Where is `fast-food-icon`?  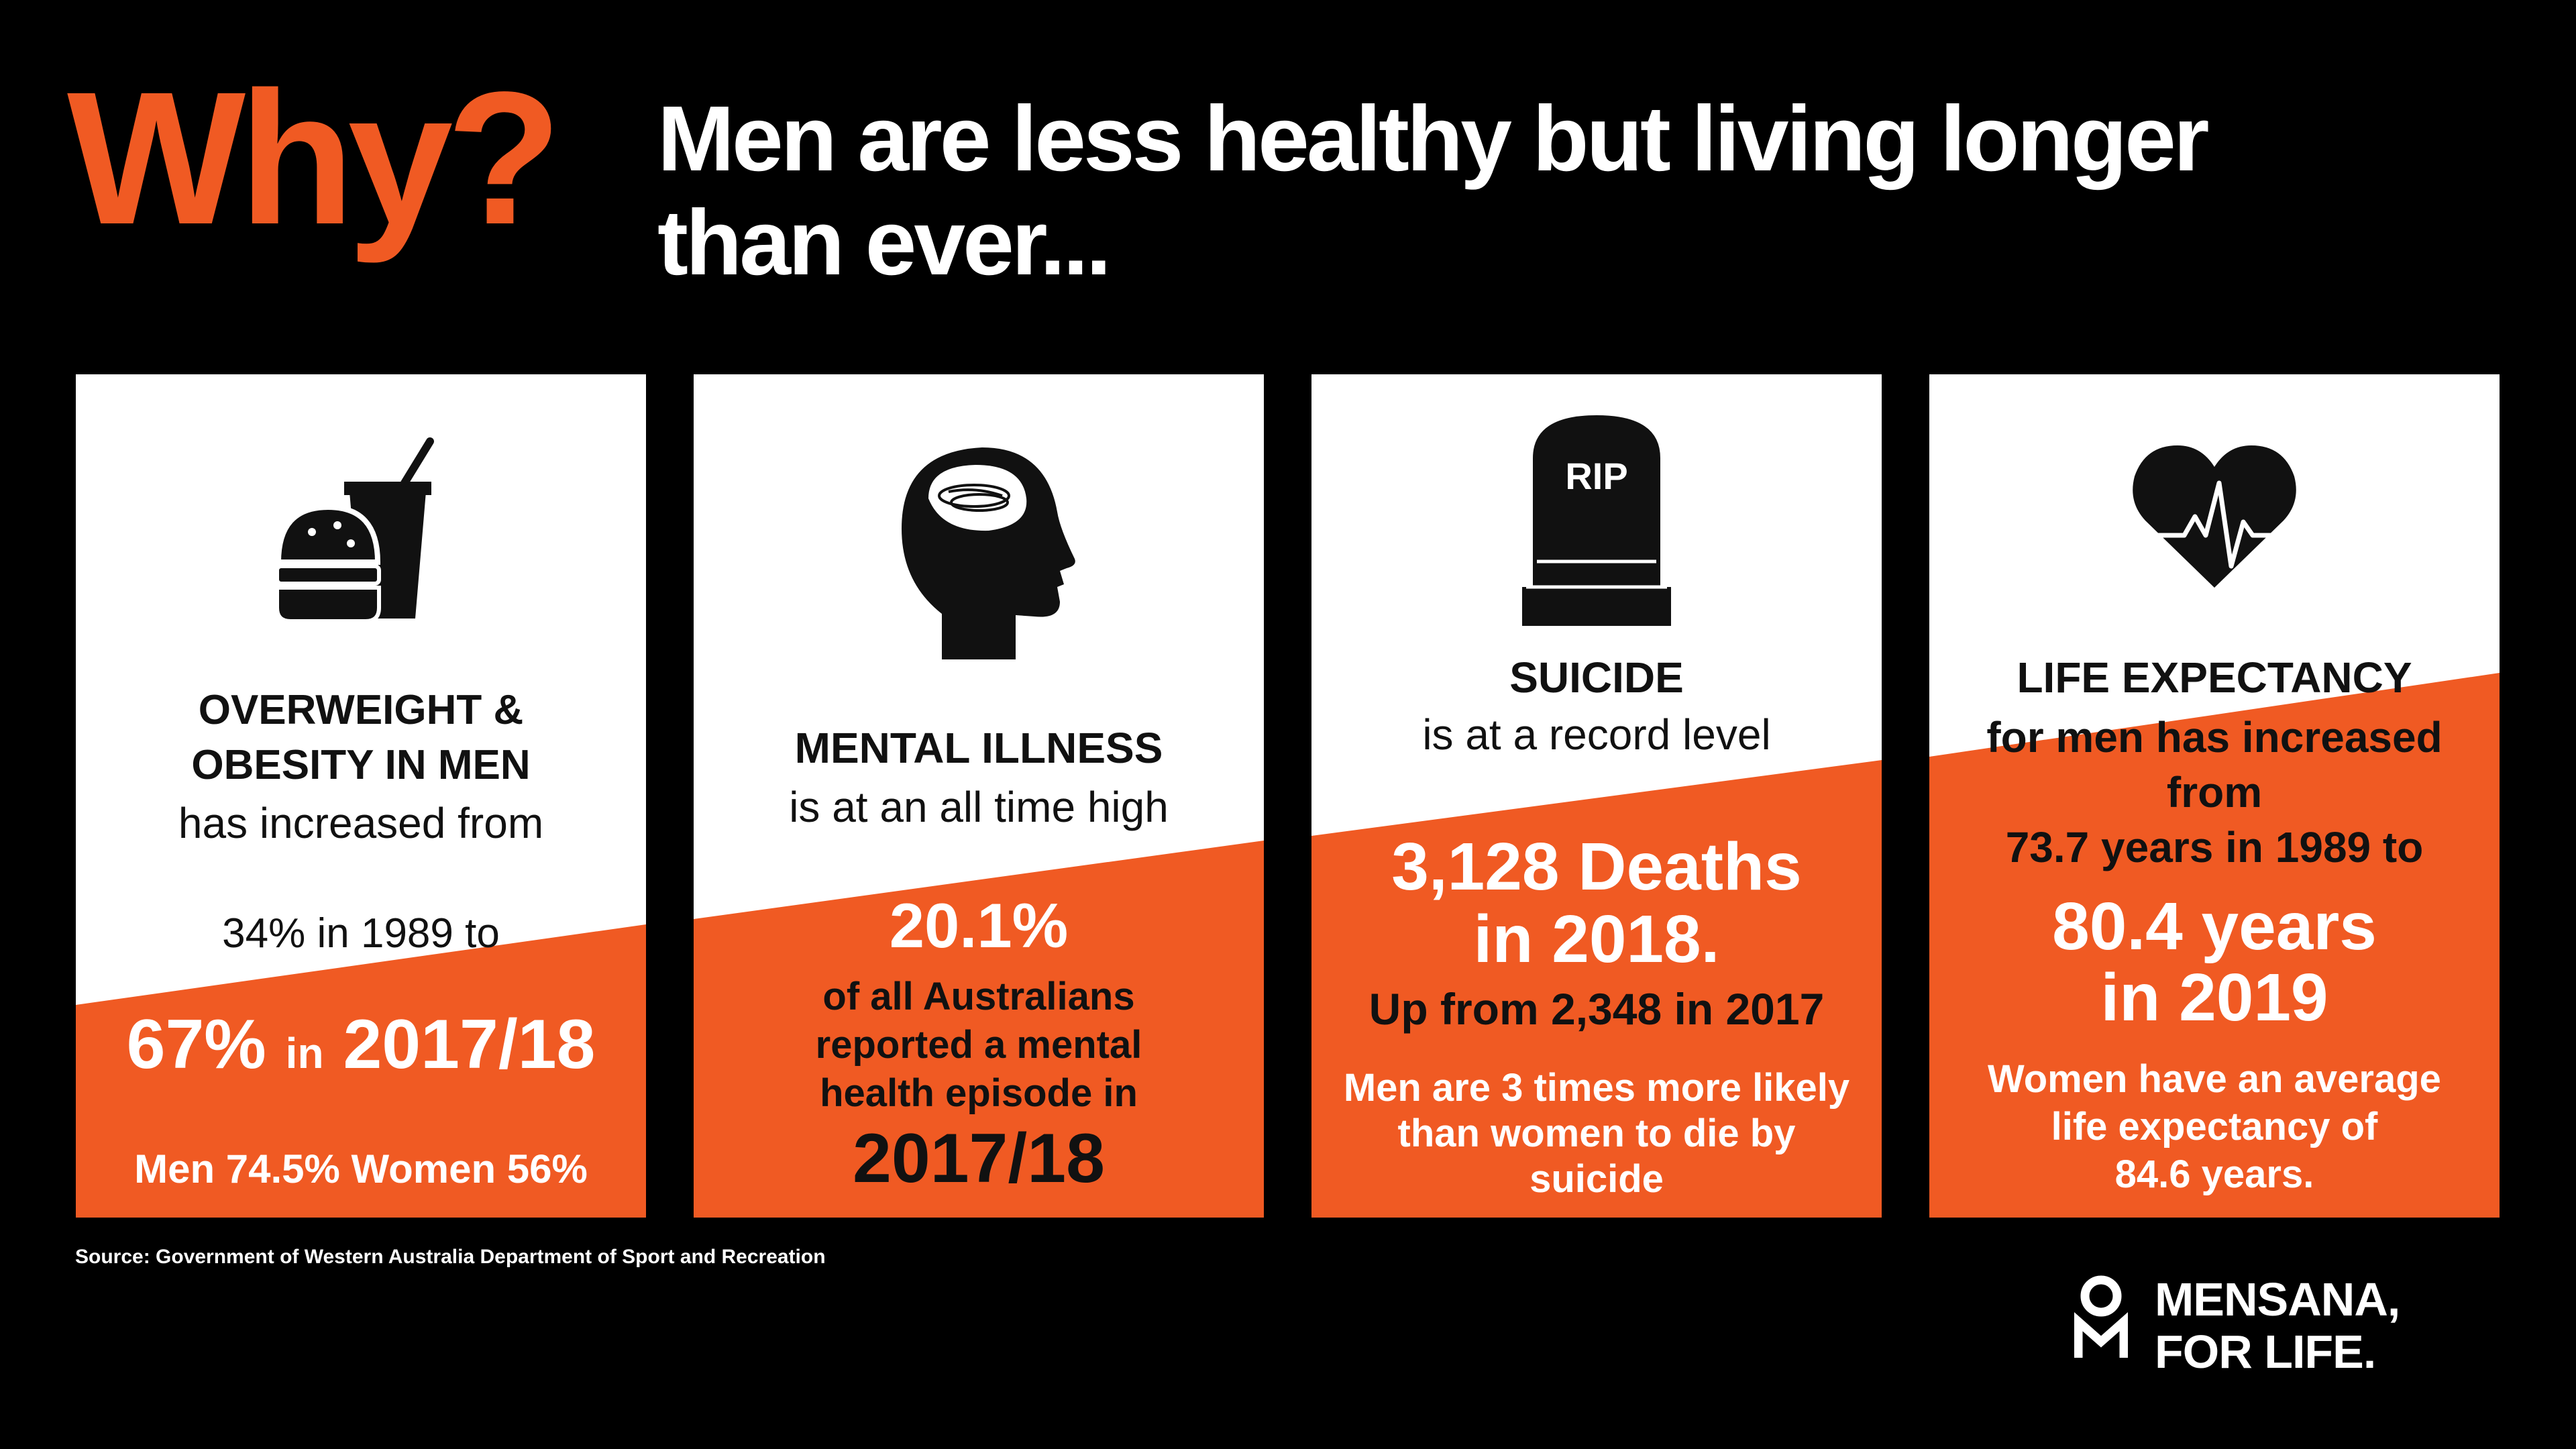 fast-food-icon is located at coordinates (354, 530).